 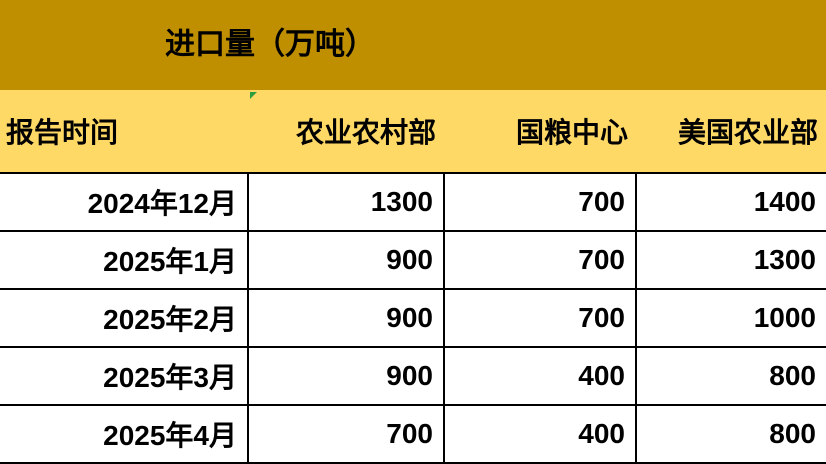 I want to click on cell-period: 2025年1月, so click(x=124, y=260).